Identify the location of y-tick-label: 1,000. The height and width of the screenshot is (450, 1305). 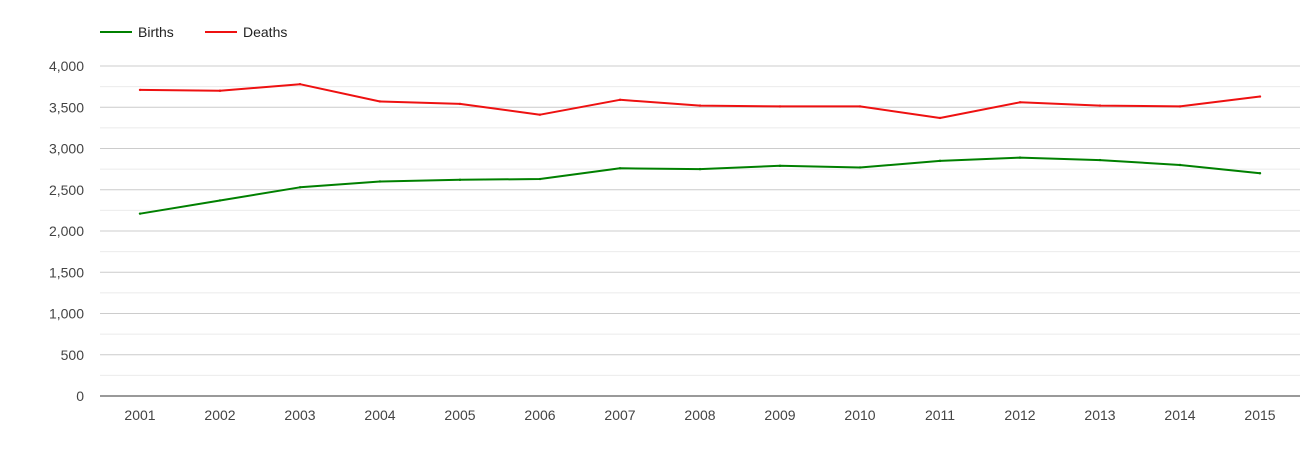
(66, 314).